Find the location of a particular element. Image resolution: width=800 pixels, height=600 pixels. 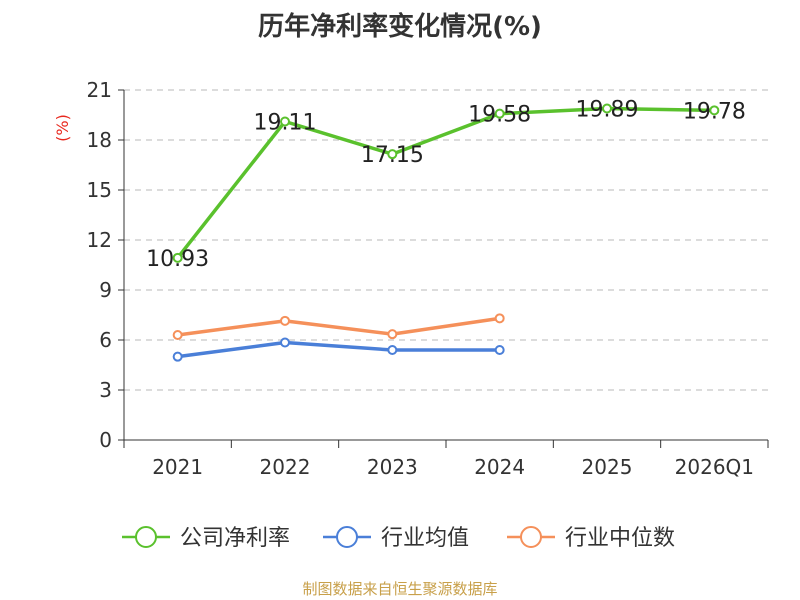

y-tick-label: 21 is located at coordinates (99, 90).